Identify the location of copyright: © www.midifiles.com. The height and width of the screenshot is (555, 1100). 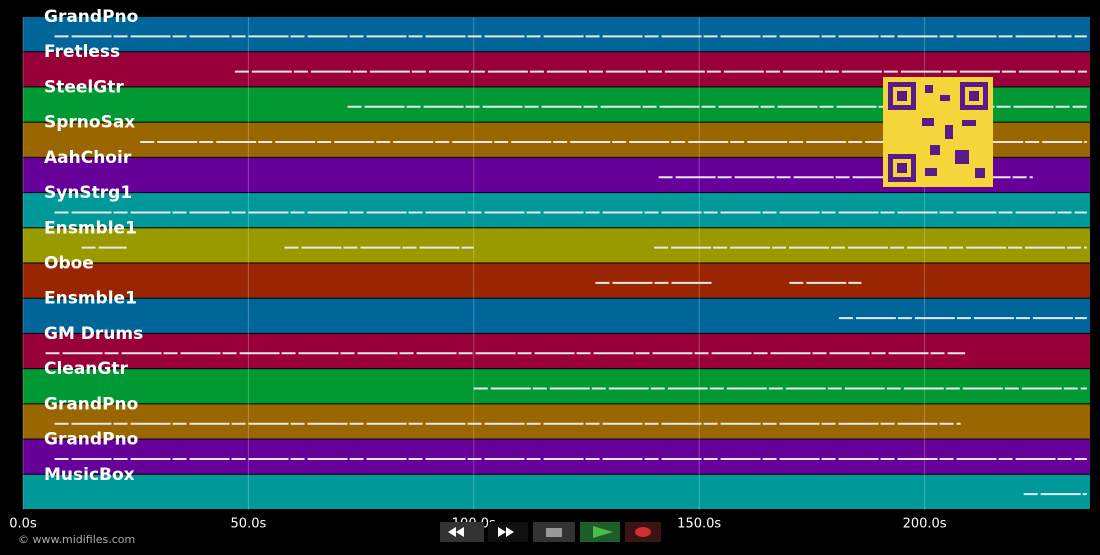
(76, 539).